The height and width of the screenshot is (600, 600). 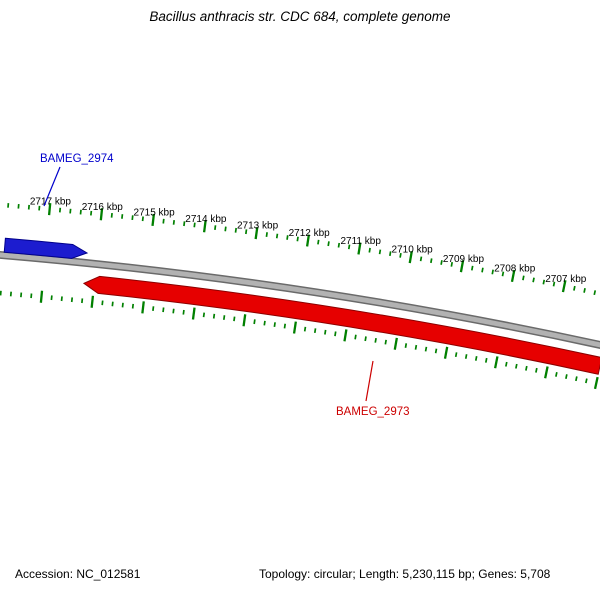 I want to click on ruler-tick-label: 2707 kbp, so click(x=566, y=279).